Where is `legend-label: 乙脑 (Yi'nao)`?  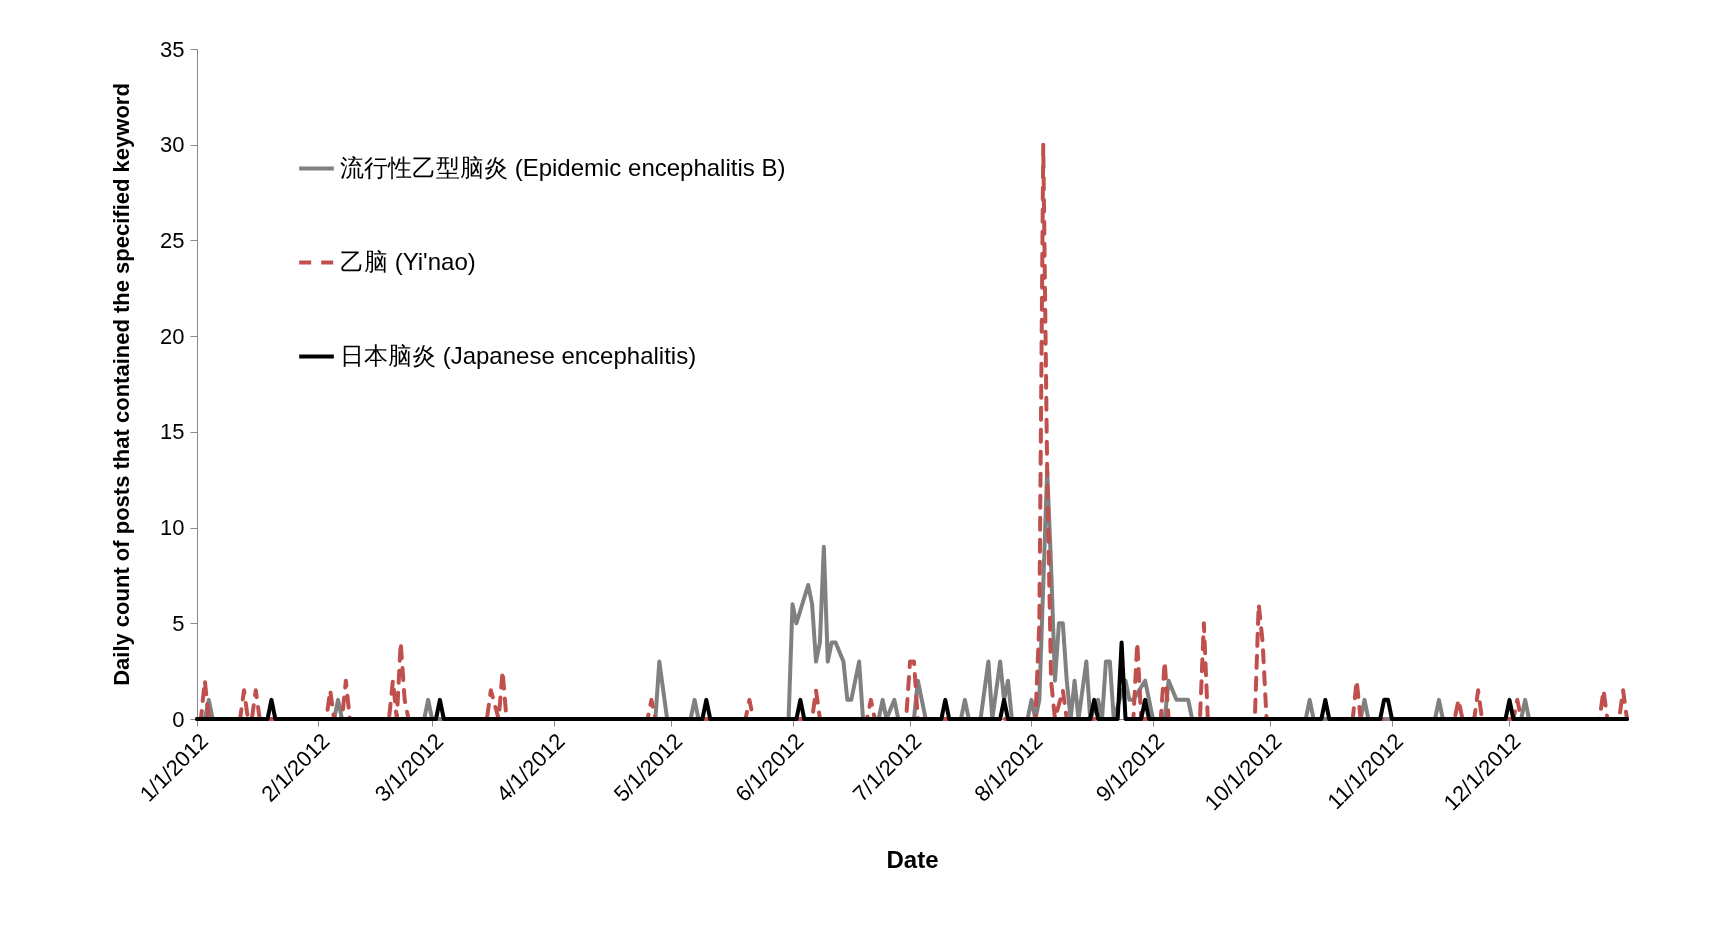
legend-label: 乙脑 (Yi'nao) is located at coordinates (408, 261).